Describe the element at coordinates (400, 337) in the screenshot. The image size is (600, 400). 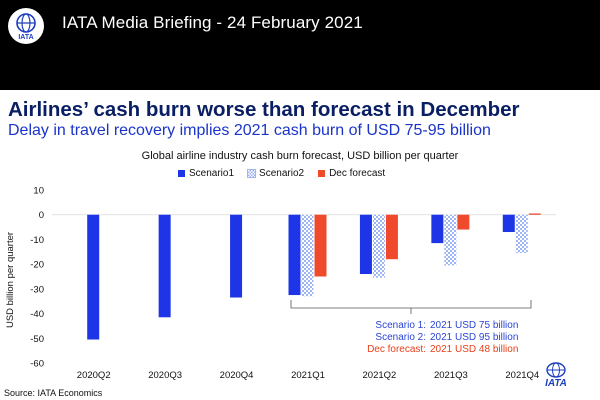
I see `annotation-label: Scenario 2:` at that location.